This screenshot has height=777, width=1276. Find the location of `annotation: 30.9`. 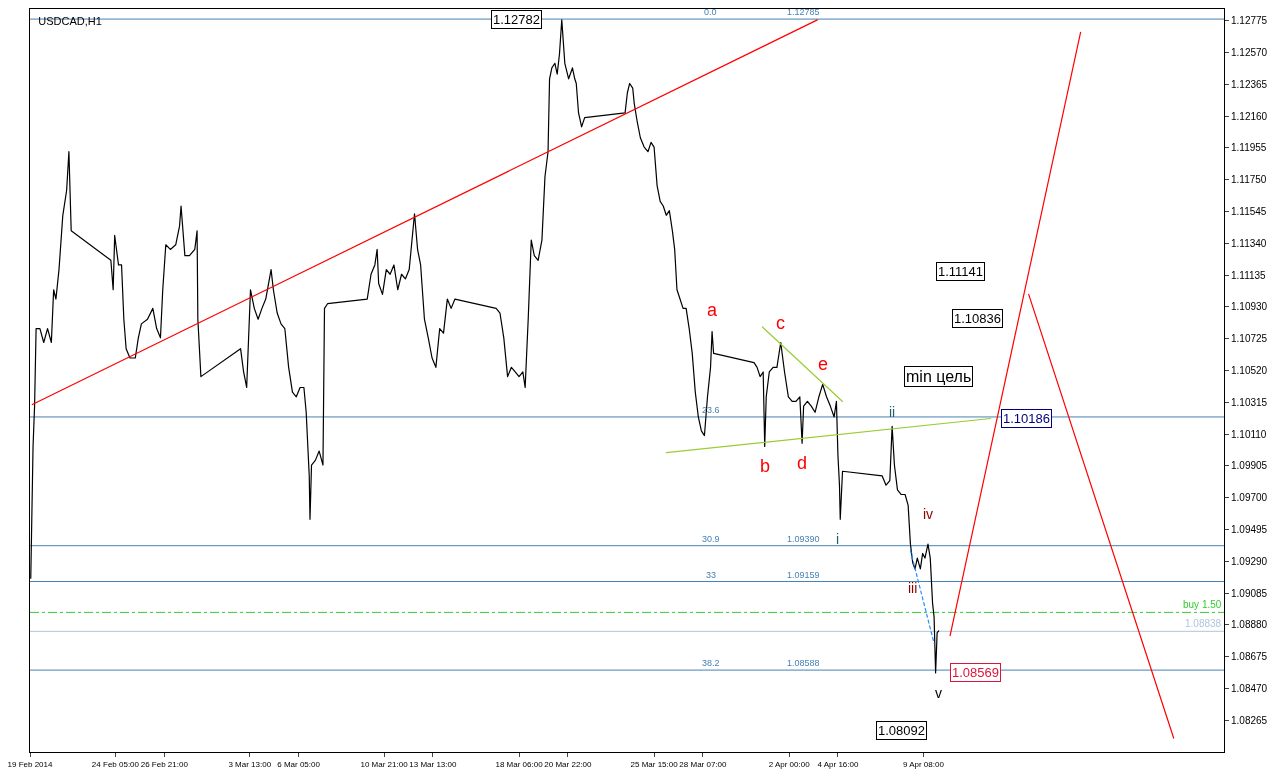

annotation: 30.9 is located at coordinates (711, 539).